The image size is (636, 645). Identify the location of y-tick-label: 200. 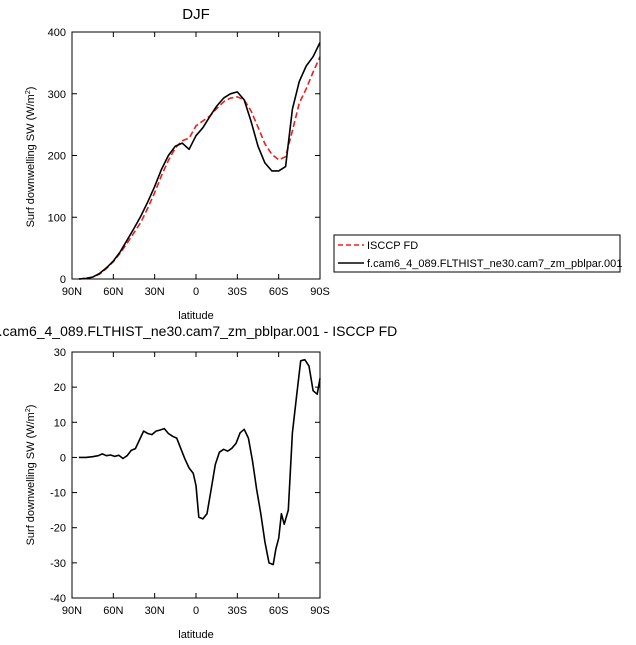
(57, 157).